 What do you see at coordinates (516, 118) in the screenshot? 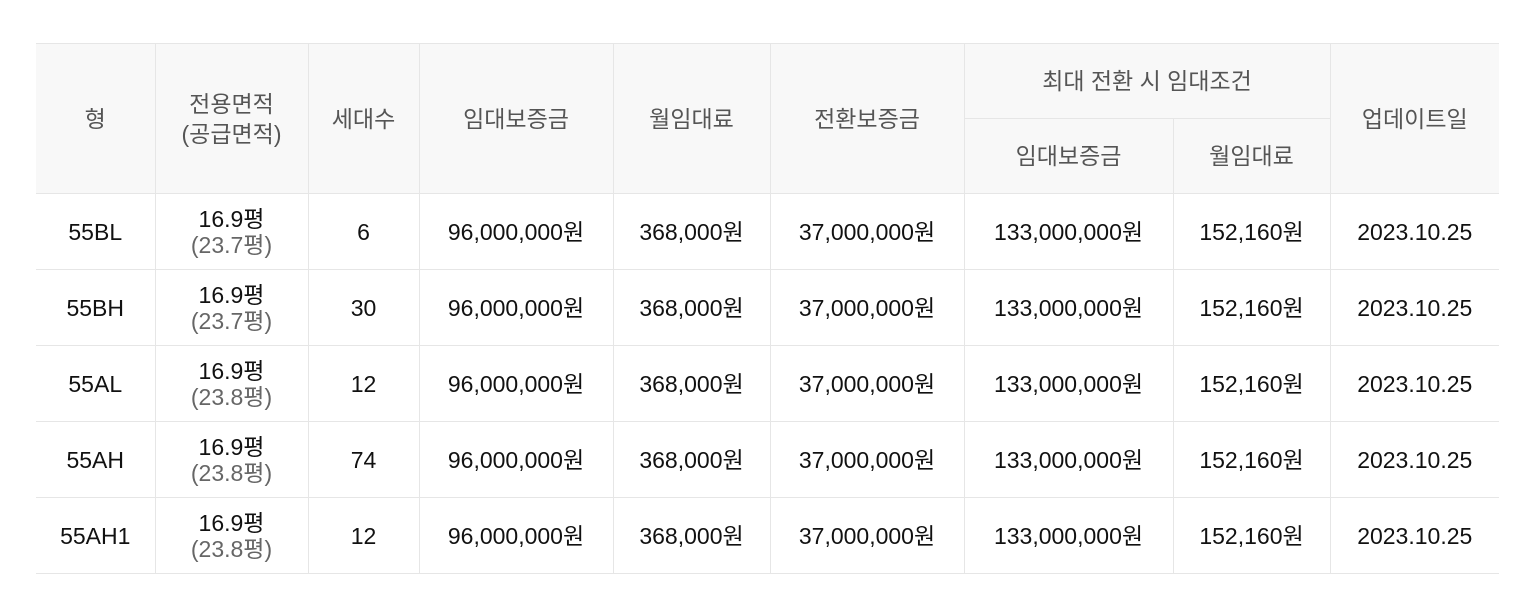
I see `header-deposit: 임대보증금` at bounding box center [516, 118].